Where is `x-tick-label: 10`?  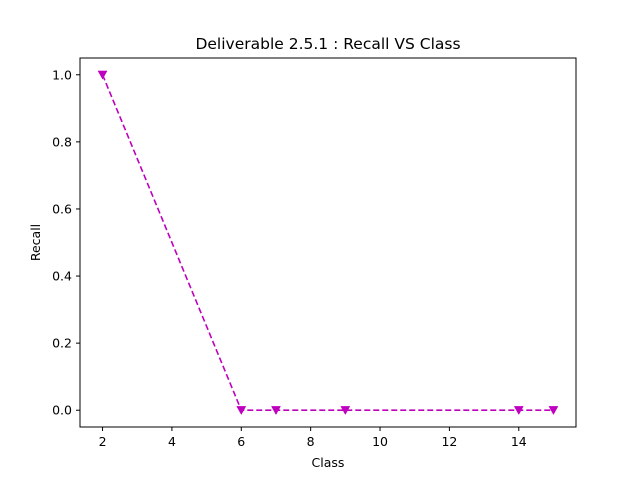
x-tick-label: 10 is located at coordinates (380, 441).